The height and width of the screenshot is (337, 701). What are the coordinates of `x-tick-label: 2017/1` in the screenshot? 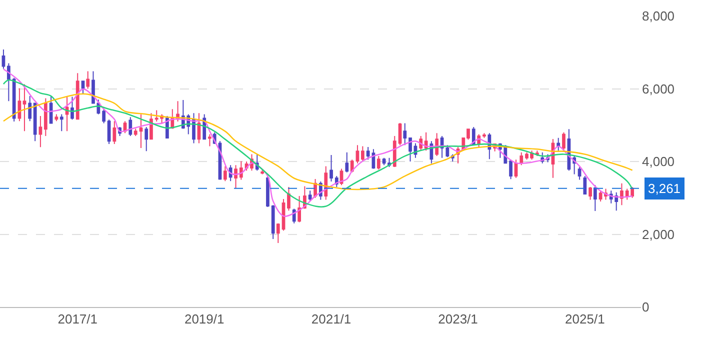 It's located at (78, 319).